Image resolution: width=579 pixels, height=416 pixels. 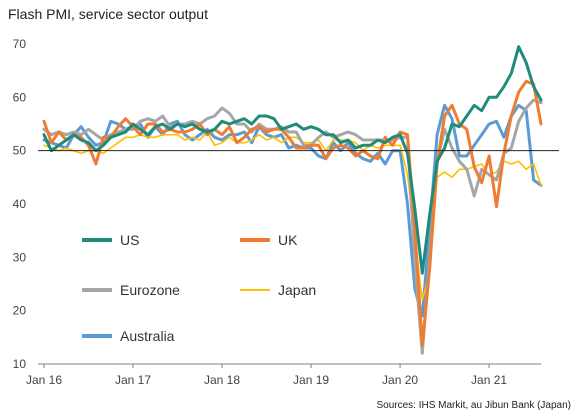 What do you see at coordinates (147, 336) in the screenshot?
I see `legend-label-australia: Australia` at bounding box center [147, 336].